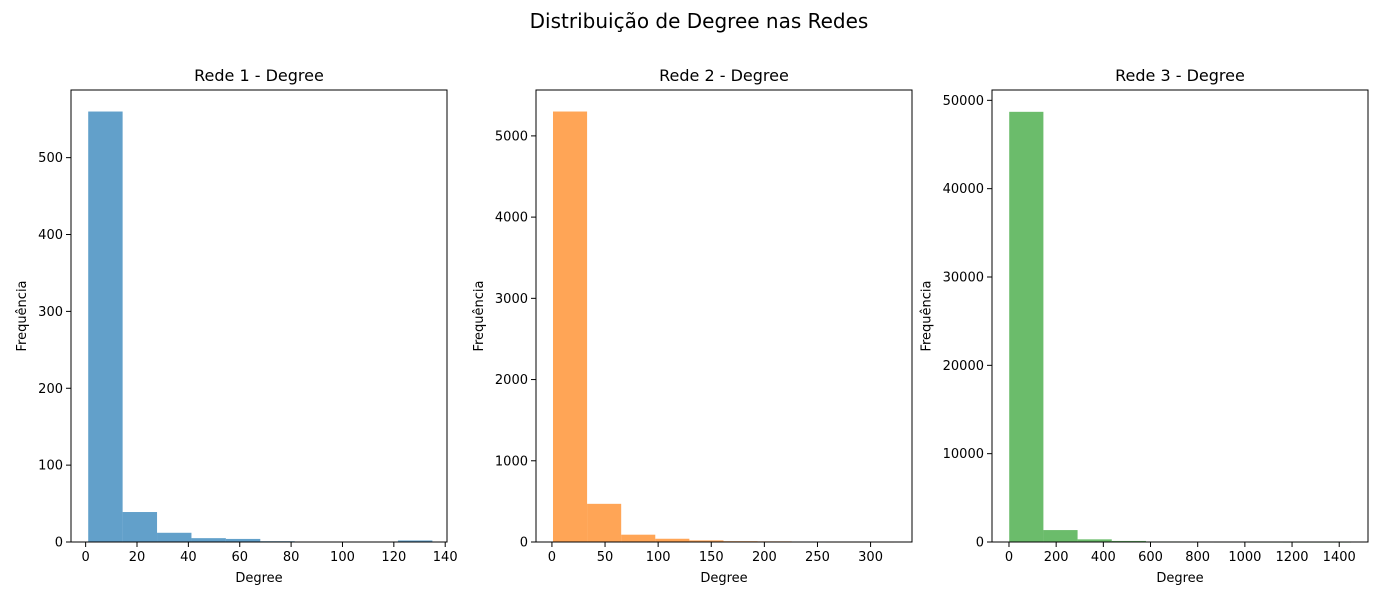 Image resolution: width=1400 pixels, height=600 pixels. Describe the element at coordinates (963, 278) in the screenshot. I see `y-tick-label: 30000` at that location.